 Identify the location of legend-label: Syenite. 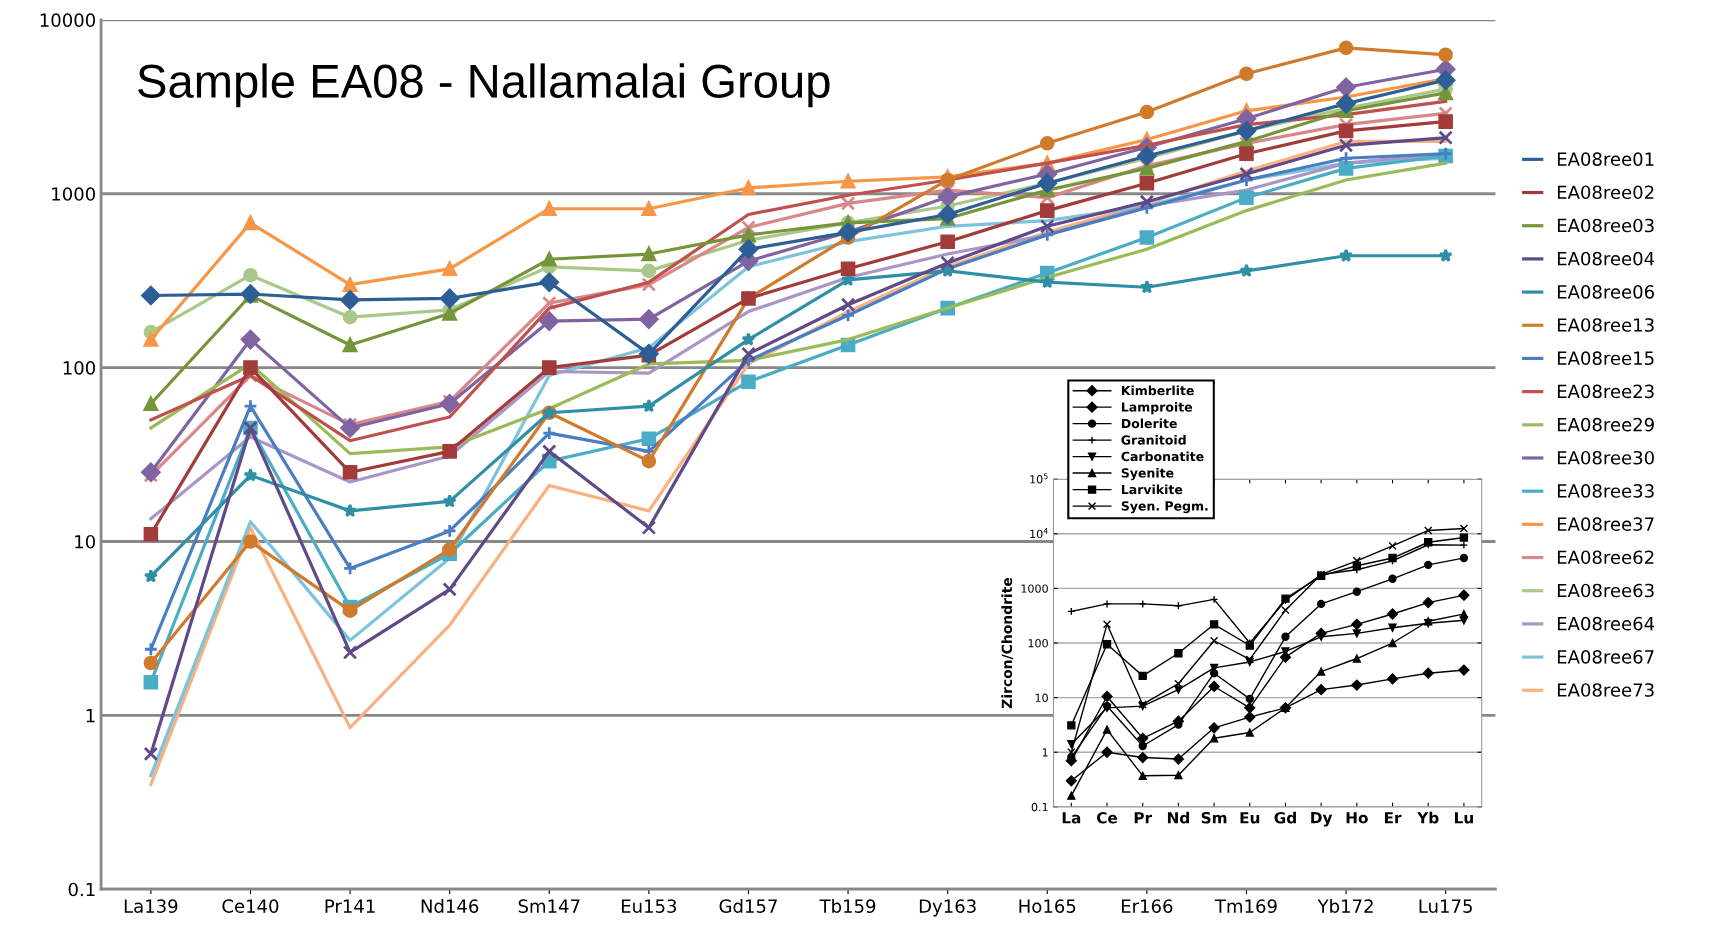
(1147, 474).